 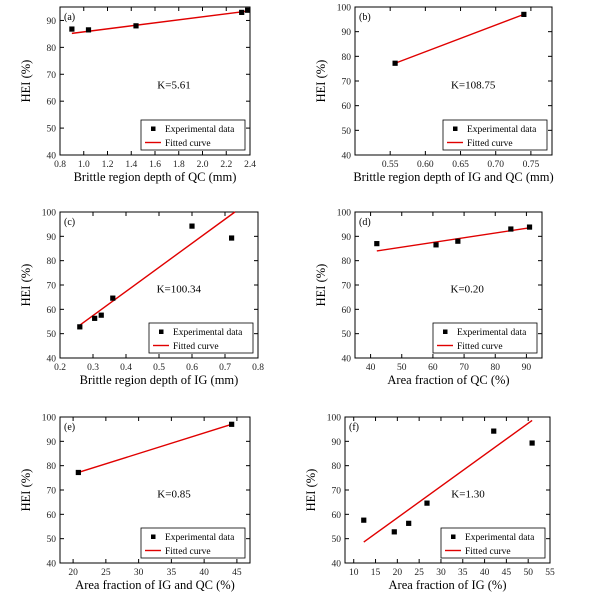 What do you see at coordinates (108, 165) in the screenshot?
I see `x-tick-label: 1.2` at bounding box center [108, 165].